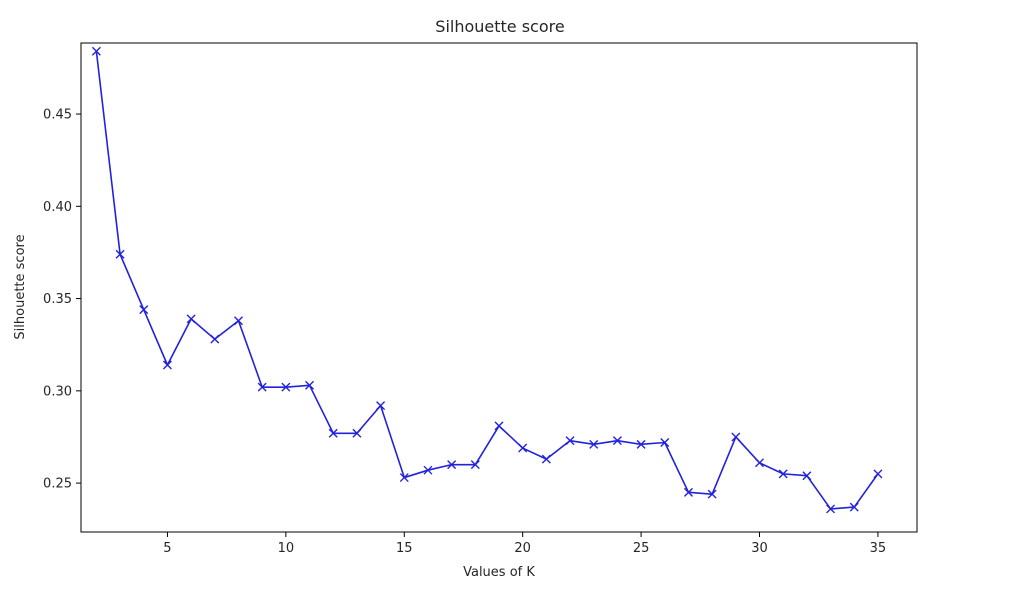  I want to click on y-tick-label: 0.40, so click(57, 207).